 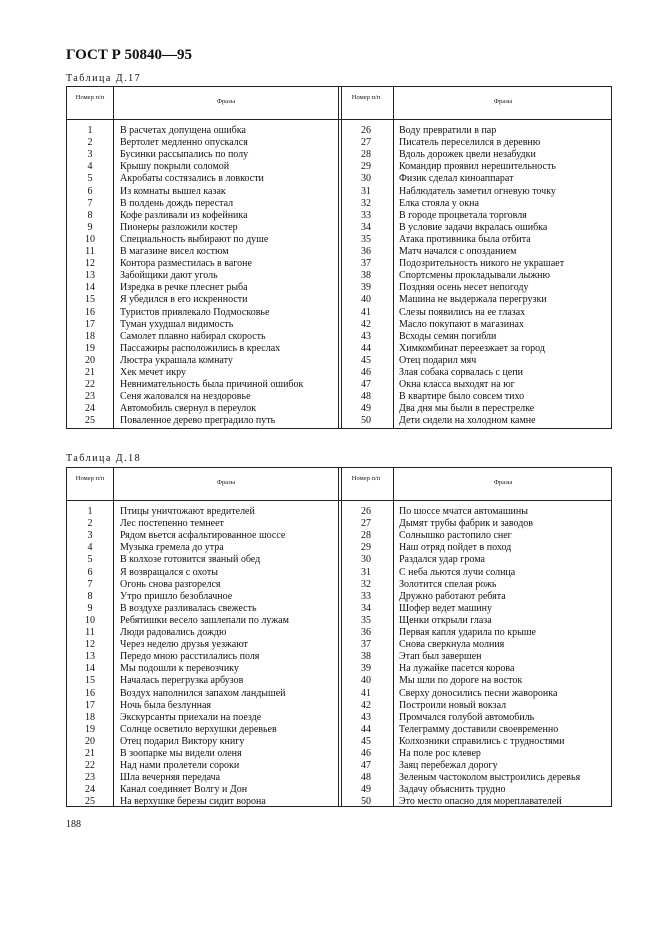 I want to click on phrase-text: Построили новый вокзал, so click(x=453, y=705).